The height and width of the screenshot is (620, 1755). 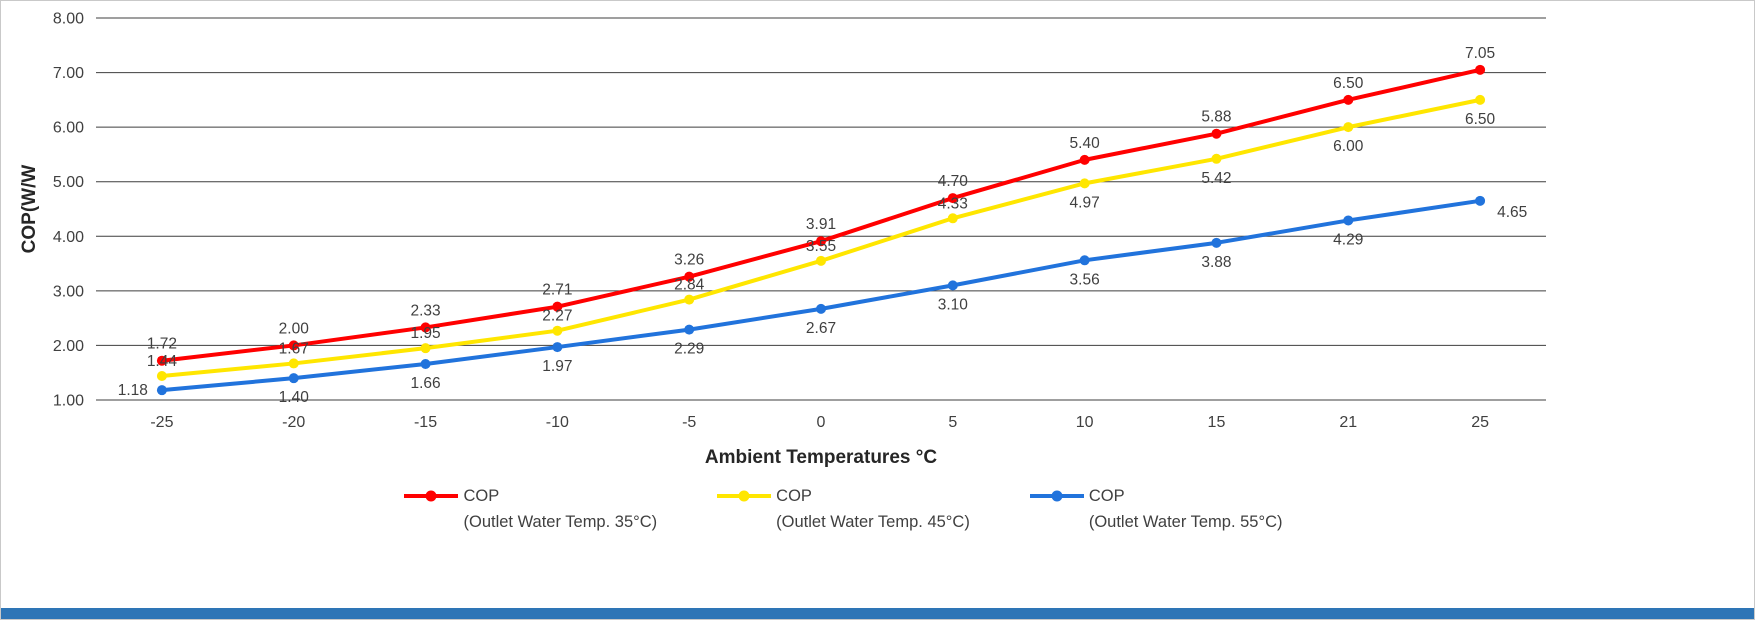 I want to click on y-tick-label: 5.00, so click(x=68, y=182).